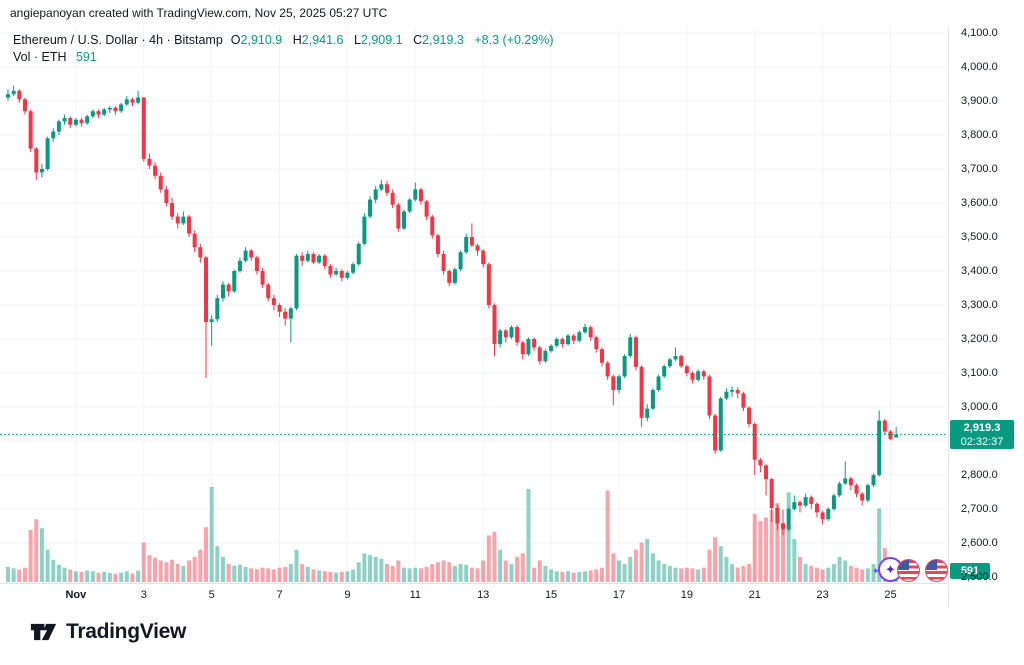 This screenshot has width=1024, height=665. Describe the element at coordinates (979, 33) in the screenshot. I see `price-axis-label: 4,100.0` at that location.